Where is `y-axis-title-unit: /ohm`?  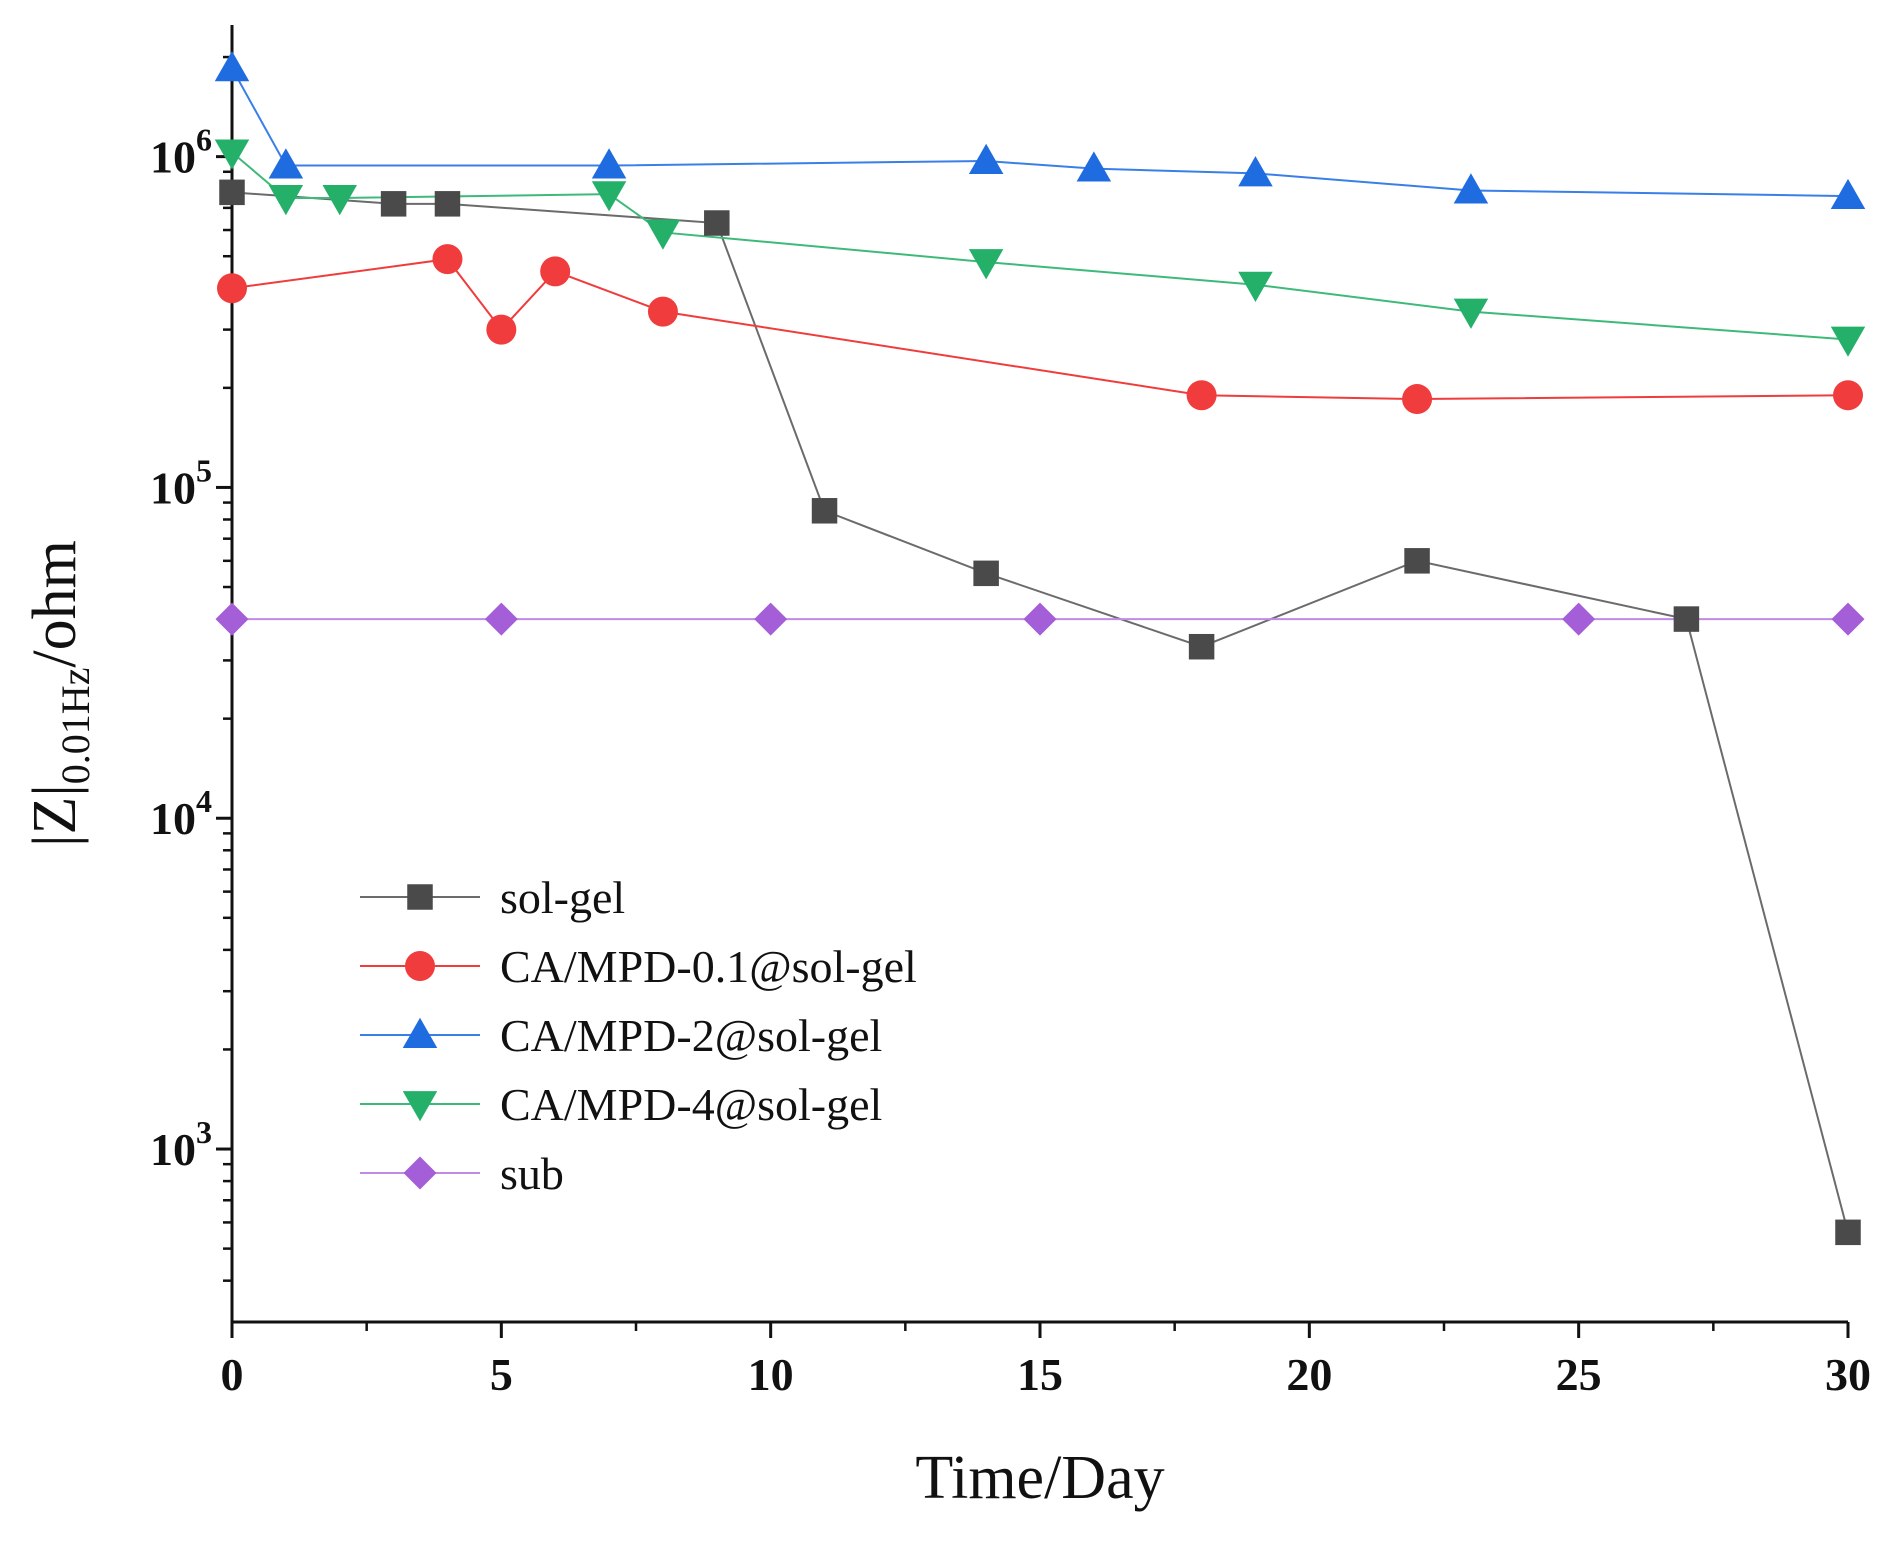 y-axis-title-unit: /ohm is located at coordinates (55, 603).